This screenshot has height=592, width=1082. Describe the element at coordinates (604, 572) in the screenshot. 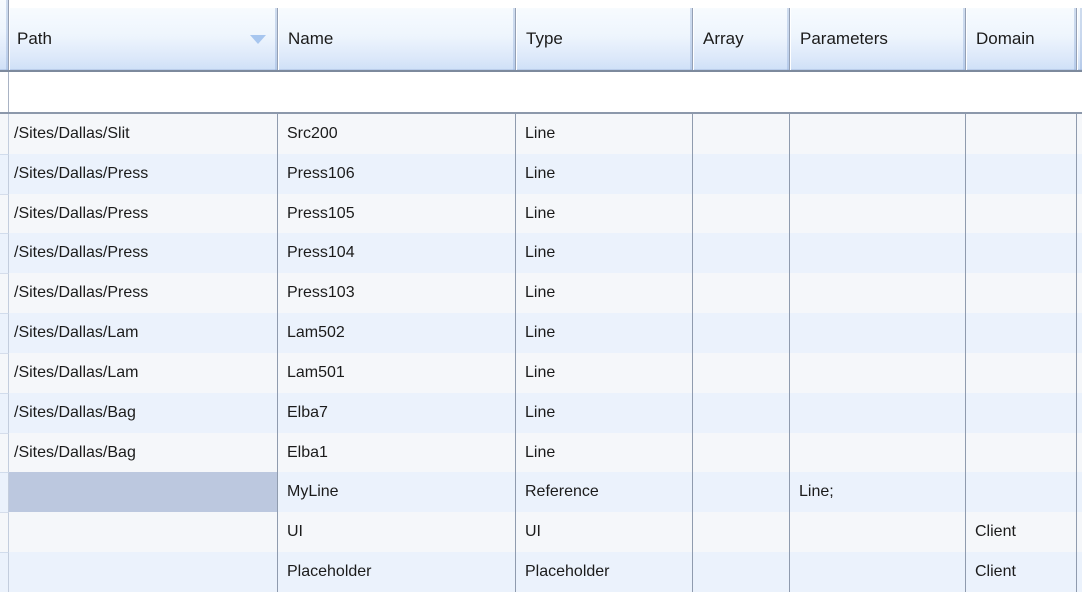

I see `cell-type: Placeholder` at that location.